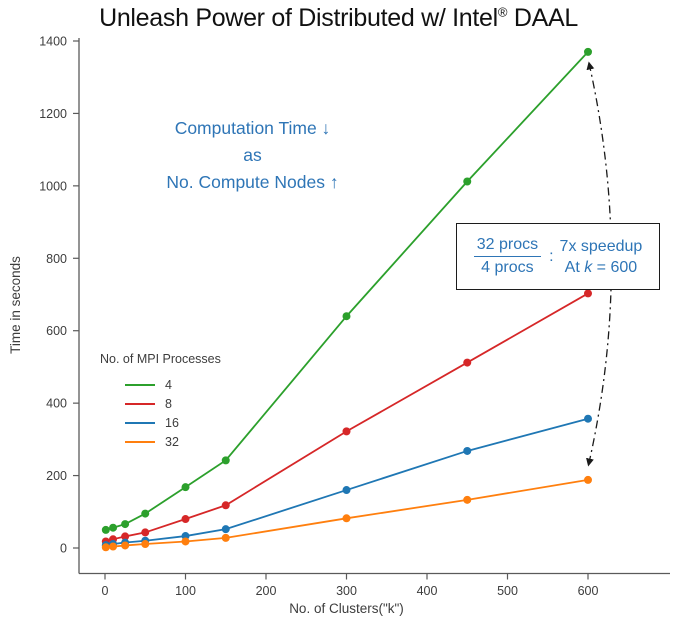 The image size is (677, 623). Describe the element at coordinates (298, 18) in the screenshot. I see `chart-title-text: Unleash Power of Distributed w/ Intel` at that location.